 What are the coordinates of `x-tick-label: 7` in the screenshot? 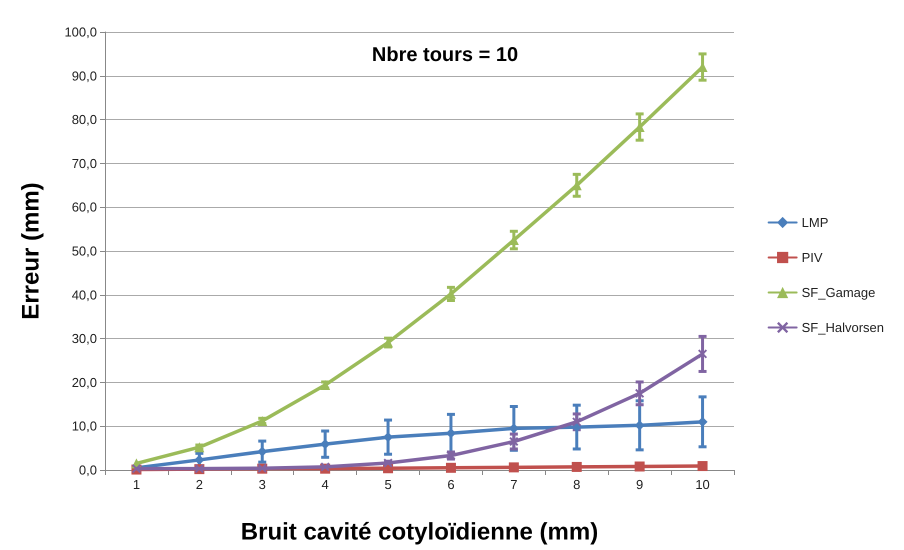 It's located at (514, 484).